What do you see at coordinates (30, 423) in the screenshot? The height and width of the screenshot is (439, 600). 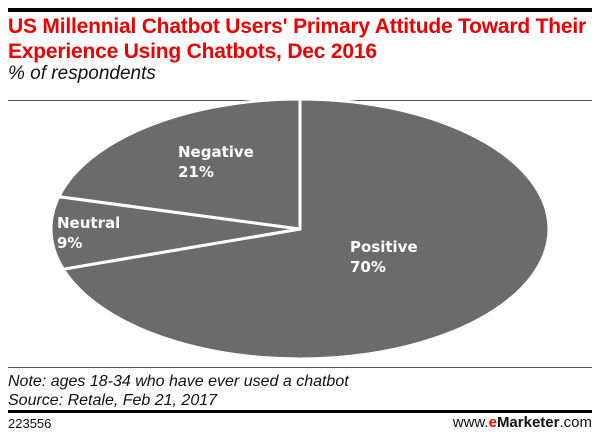 I see `chart-id: 223556` at bounding box center [30, 423].